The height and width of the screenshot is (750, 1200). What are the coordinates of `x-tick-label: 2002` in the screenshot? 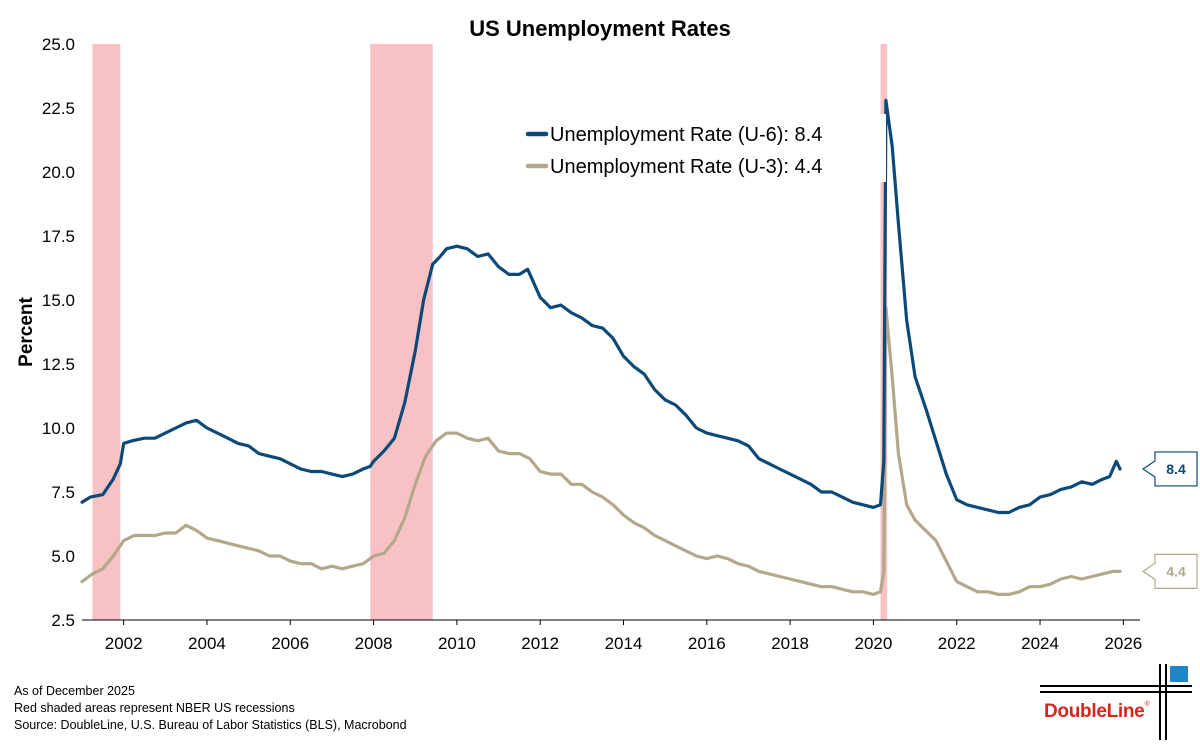 It's located at (124, 643).